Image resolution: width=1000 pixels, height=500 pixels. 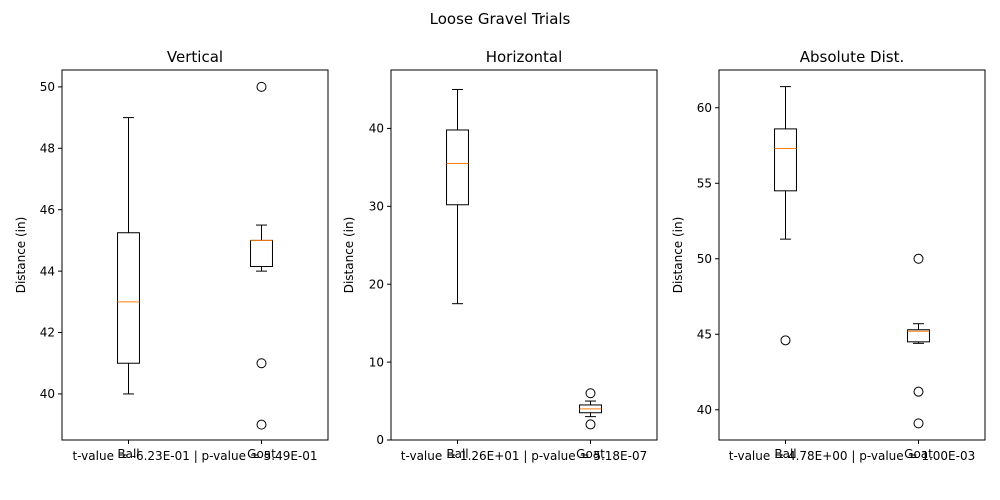 What do you see at coordinates (194, 456) in the screenshot?
I see `x-axis-label: t-value = -6.23E-01 | p-value = 5.49E-01` at bounding box center [194, 456].